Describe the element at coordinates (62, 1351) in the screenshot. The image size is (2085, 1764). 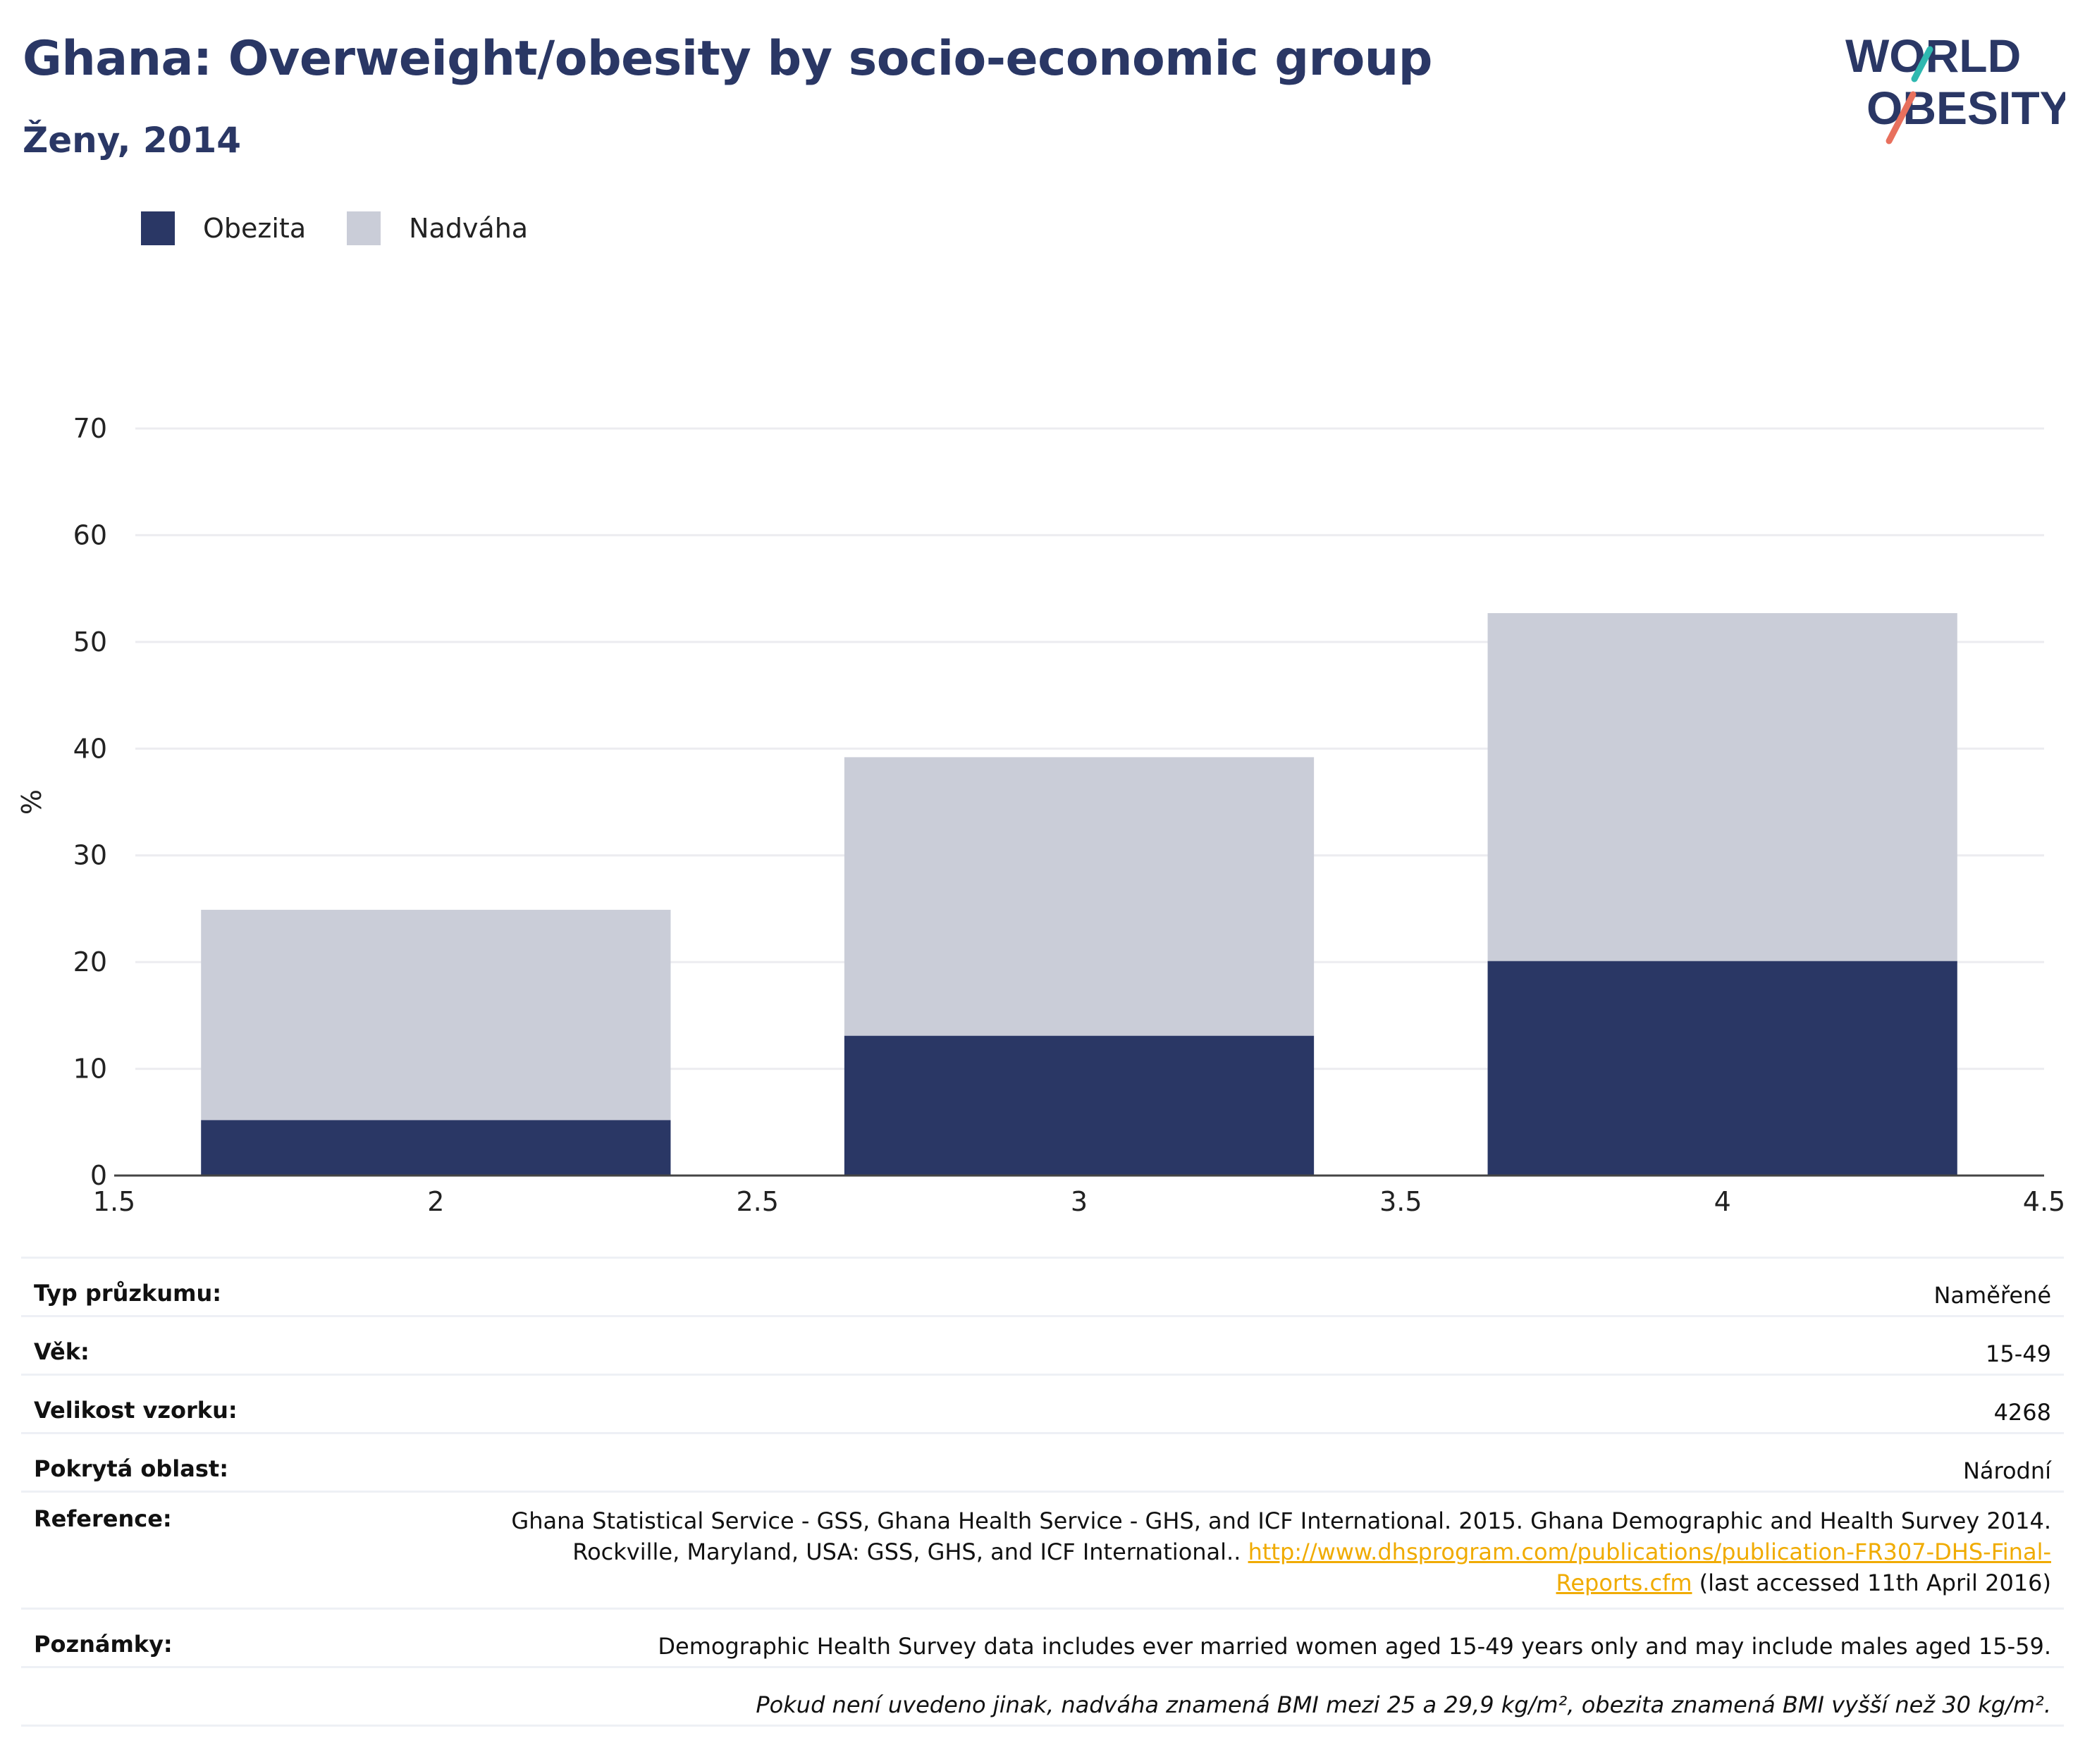
I see `info-label: Věk:` at that location.